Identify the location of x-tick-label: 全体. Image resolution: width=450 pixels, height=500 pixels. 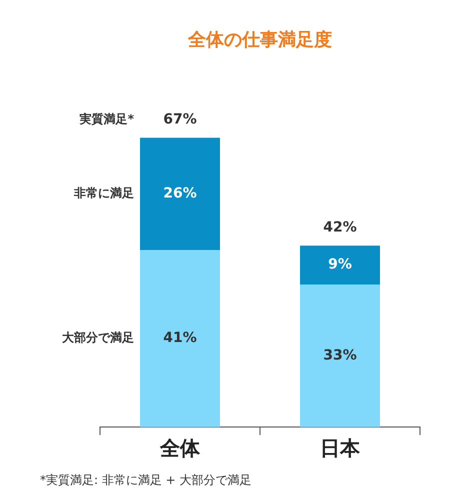
(180, 448).